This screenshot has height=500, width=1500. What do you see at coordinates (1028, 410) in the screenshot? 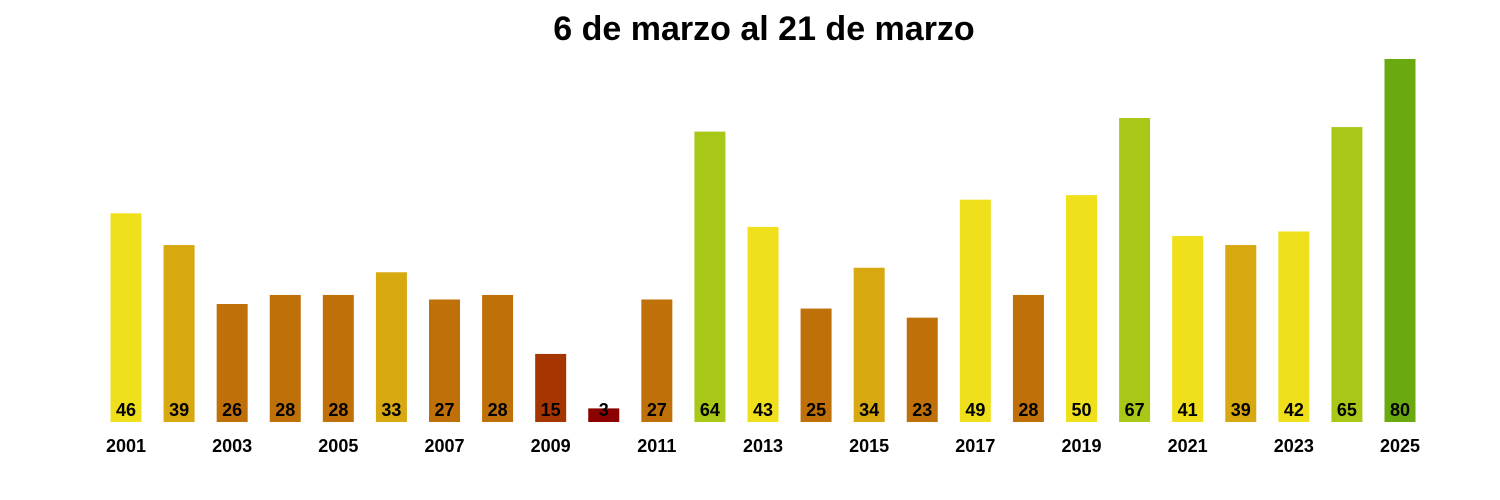
I see `value-label-2018: 28` at bounding box center [1028, 410].